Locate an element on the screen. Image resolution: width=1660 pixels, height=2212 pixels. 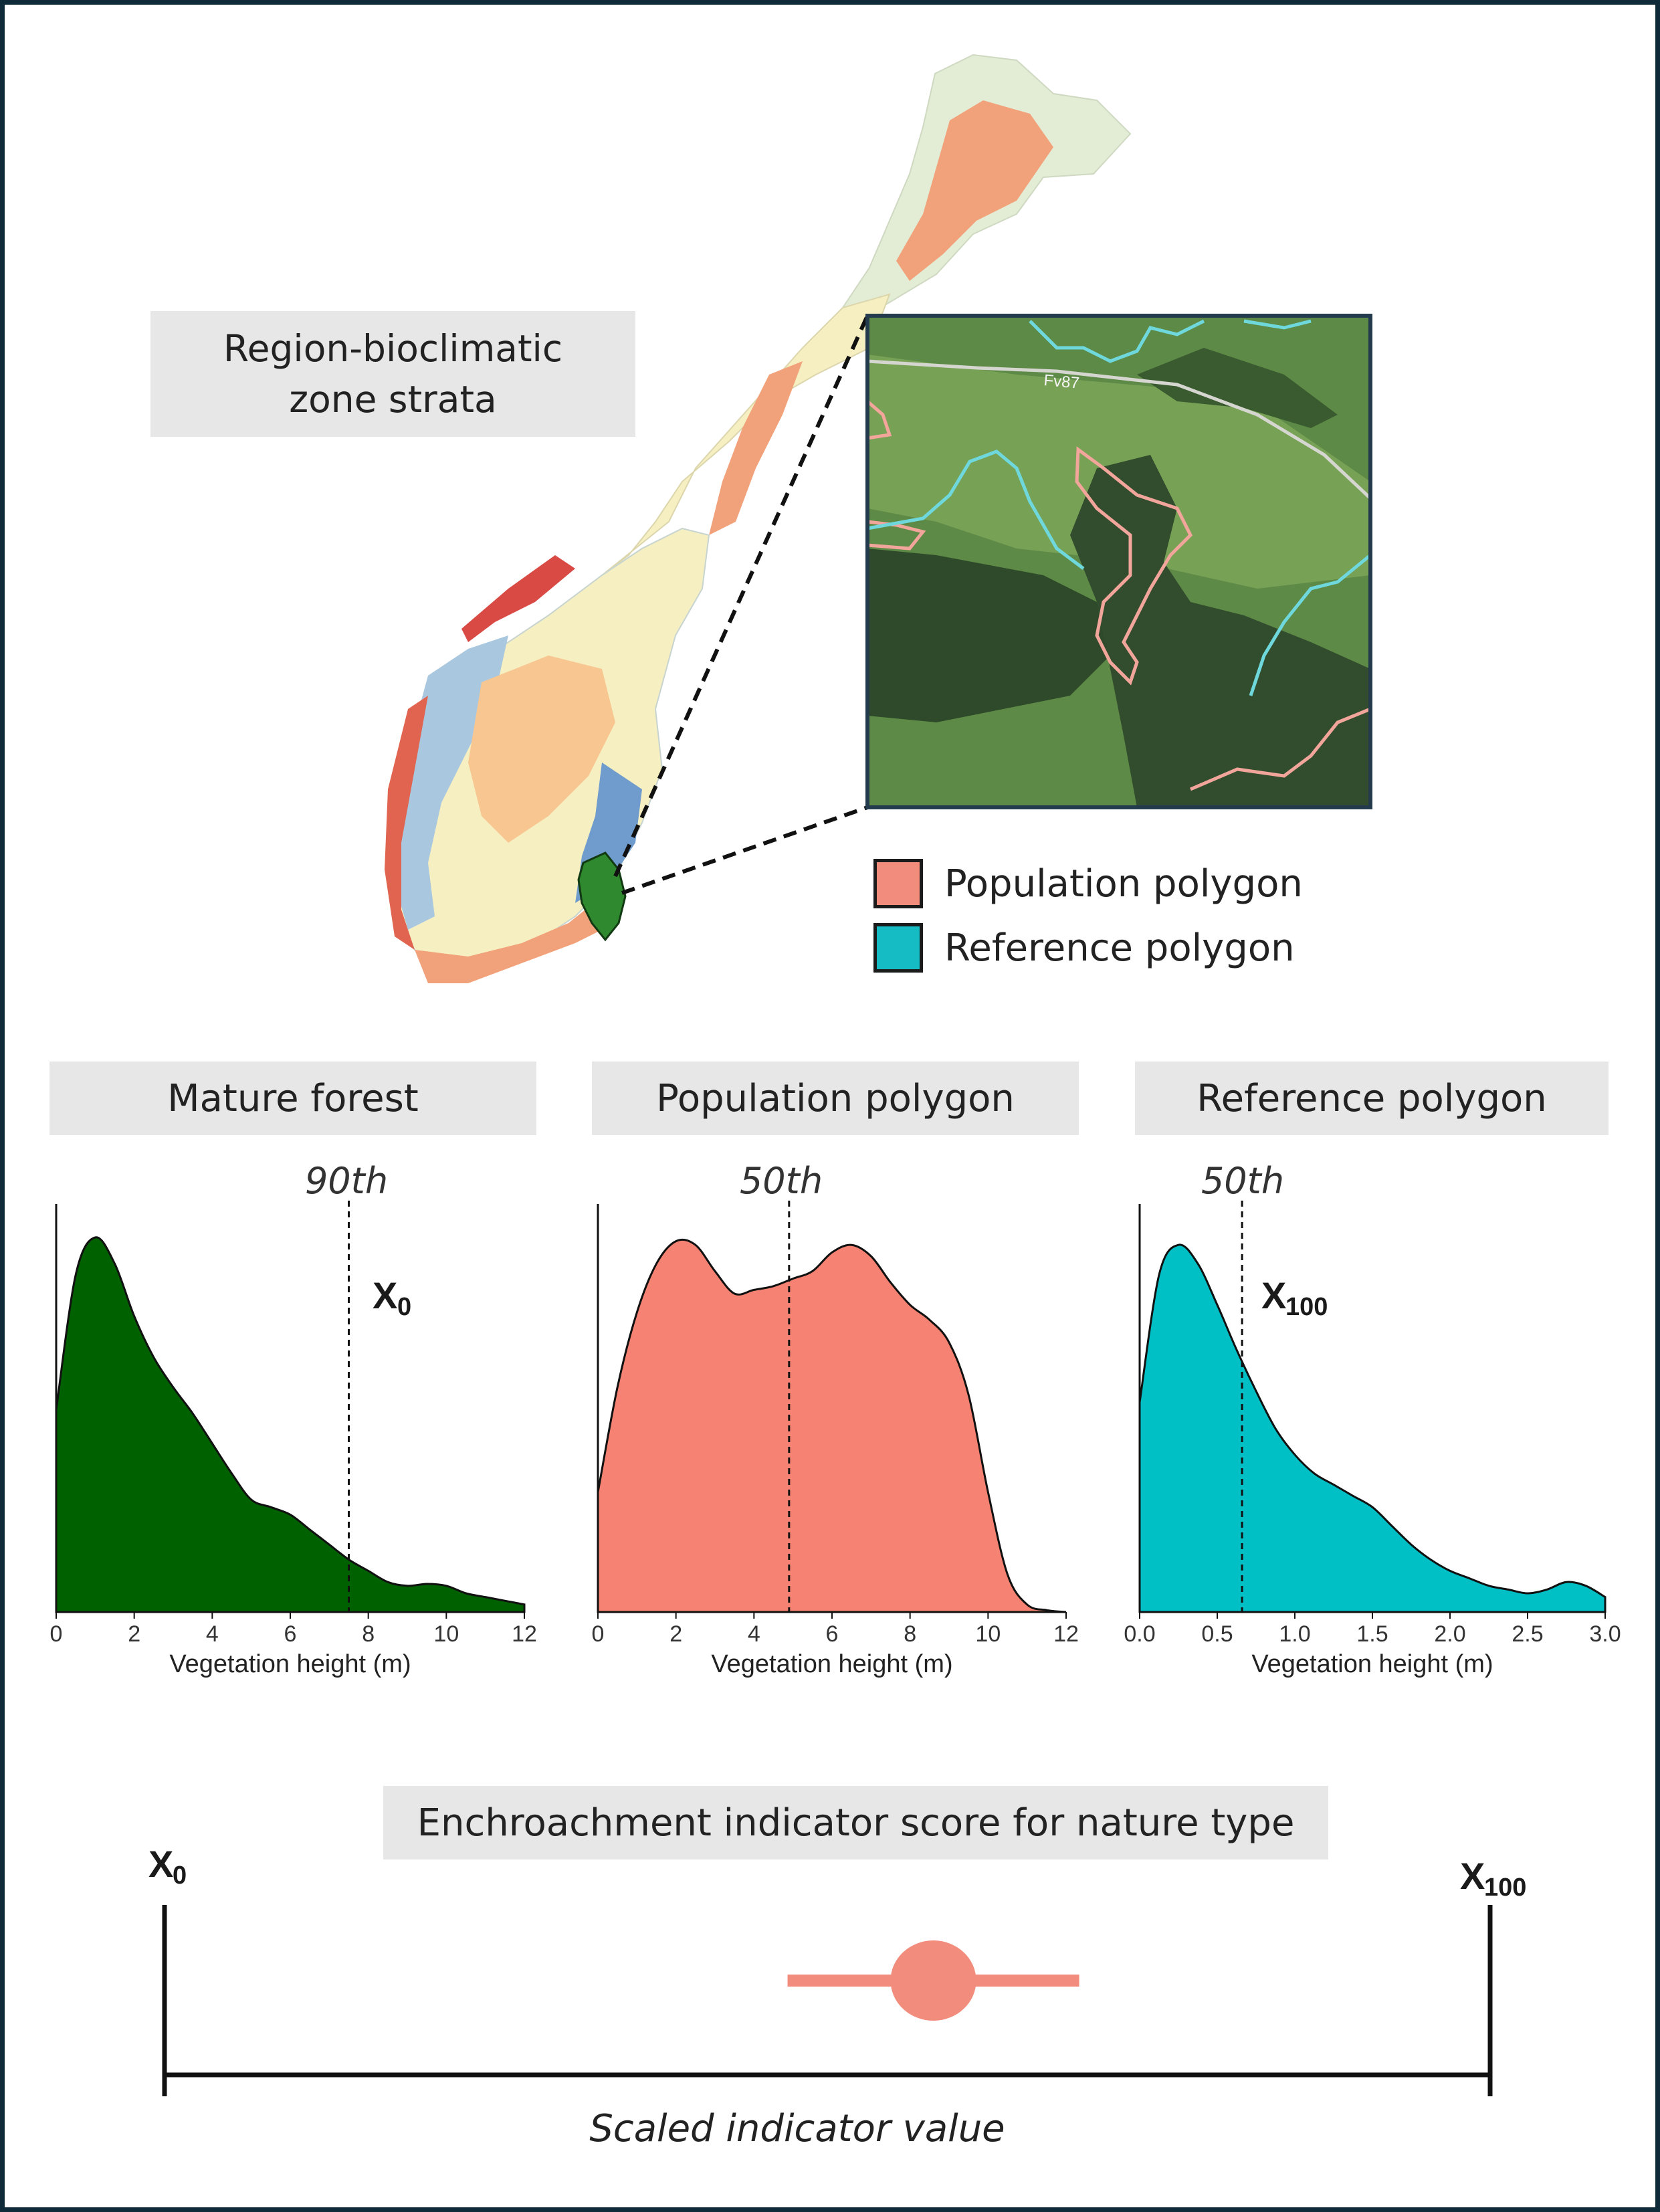
mature-x-tick-label: 0 is located at coordinates (57, 1634).